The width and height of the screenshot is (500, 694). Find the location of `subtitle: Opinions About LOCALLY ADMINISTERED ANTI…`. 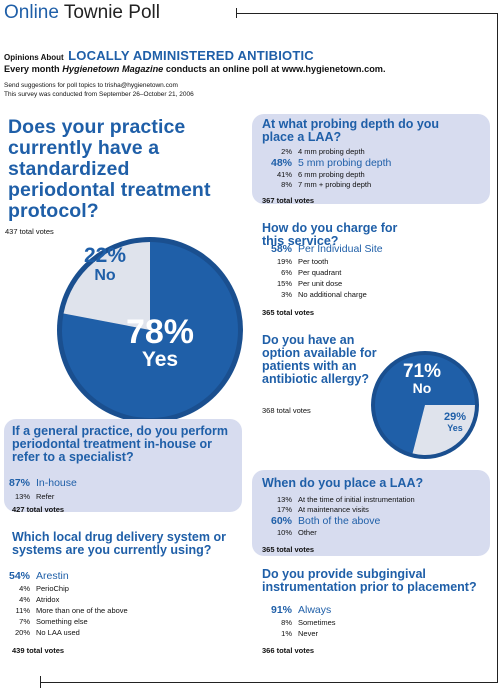

subtitle: Opinions About LOCALLY ADMINISTERED ANTI… is located at coordinates (159, 56).